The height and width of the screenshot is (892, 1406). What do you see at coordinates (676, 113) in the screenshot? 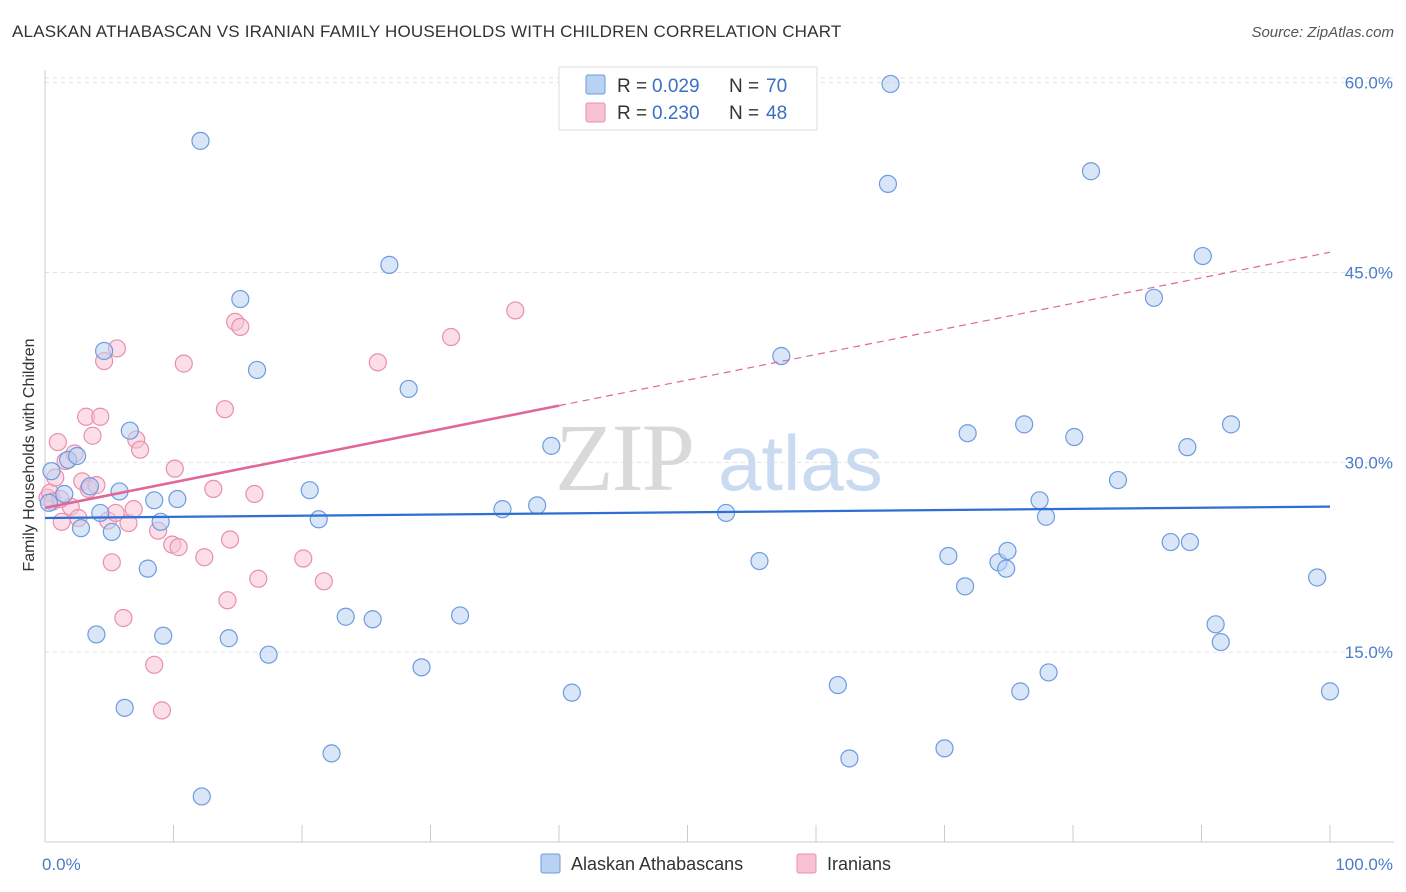
I see `legend-r-value-pink: 0.230` at bounding box center [676, 113].